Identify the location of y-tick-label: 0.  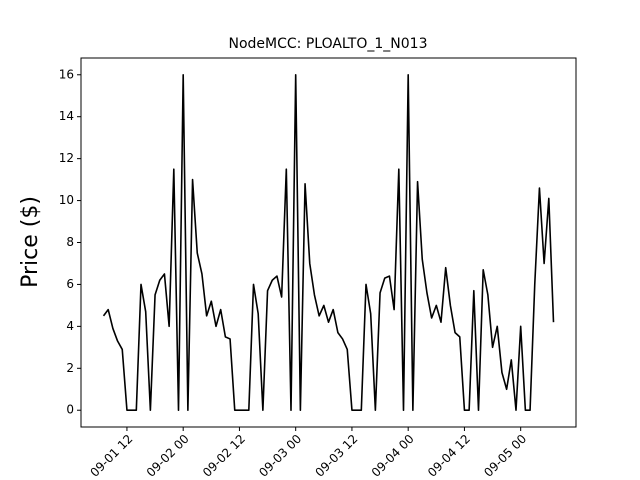
(70, 410).